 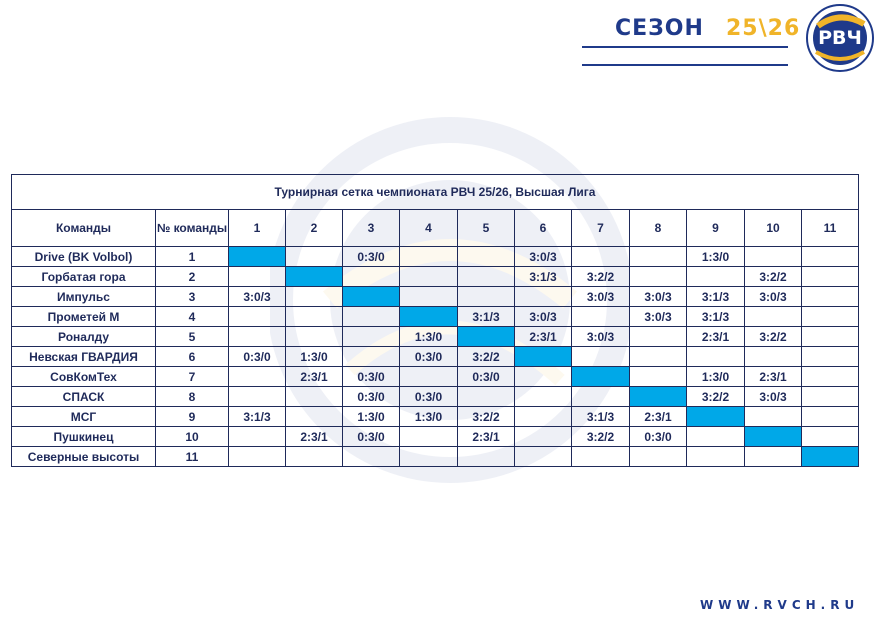 What do you see at coordinates (435, 317) in the screenshot?
I see `table-row: Прометей М 4 3:1/3 3:0/3 3:0/3 3:1/3` at bounding box center [435, 317].